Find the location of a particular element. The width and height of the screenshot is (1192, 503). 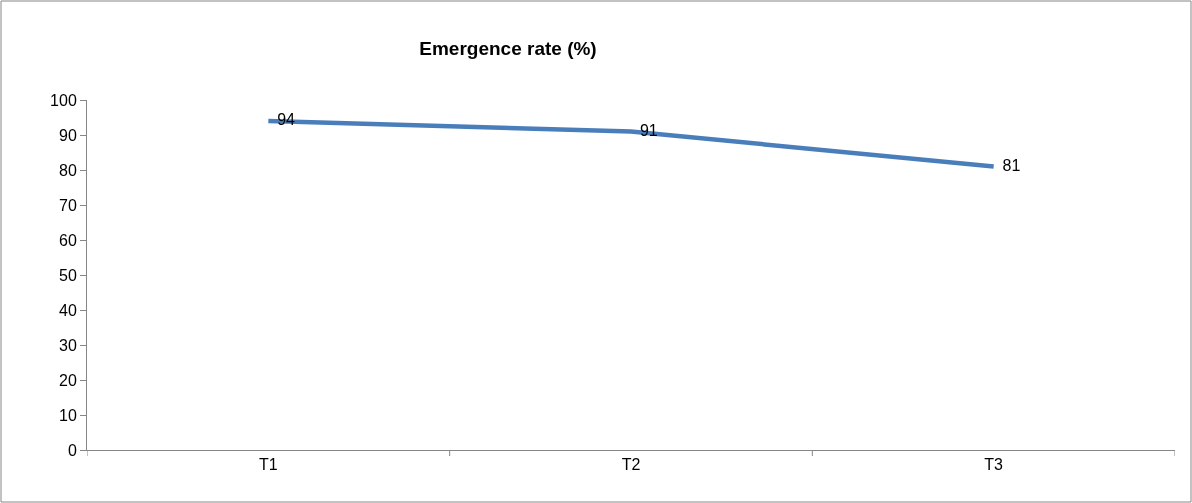

data-label: 81 is located at coordinates (1007, 165).